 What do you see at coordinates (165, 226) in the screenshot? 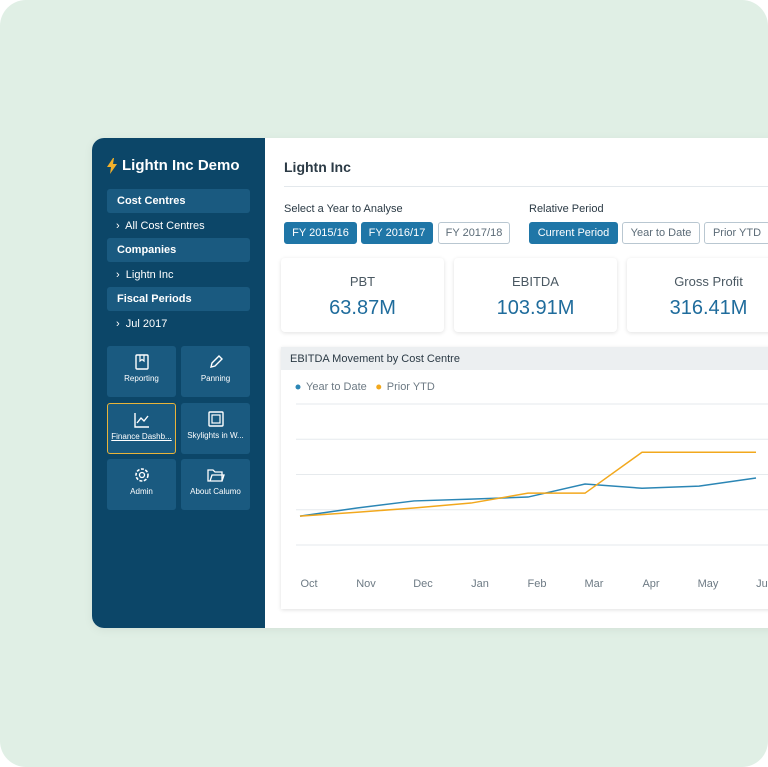
I see `nav-item-label: All Cost Centres` at bounding box center [165, 226].